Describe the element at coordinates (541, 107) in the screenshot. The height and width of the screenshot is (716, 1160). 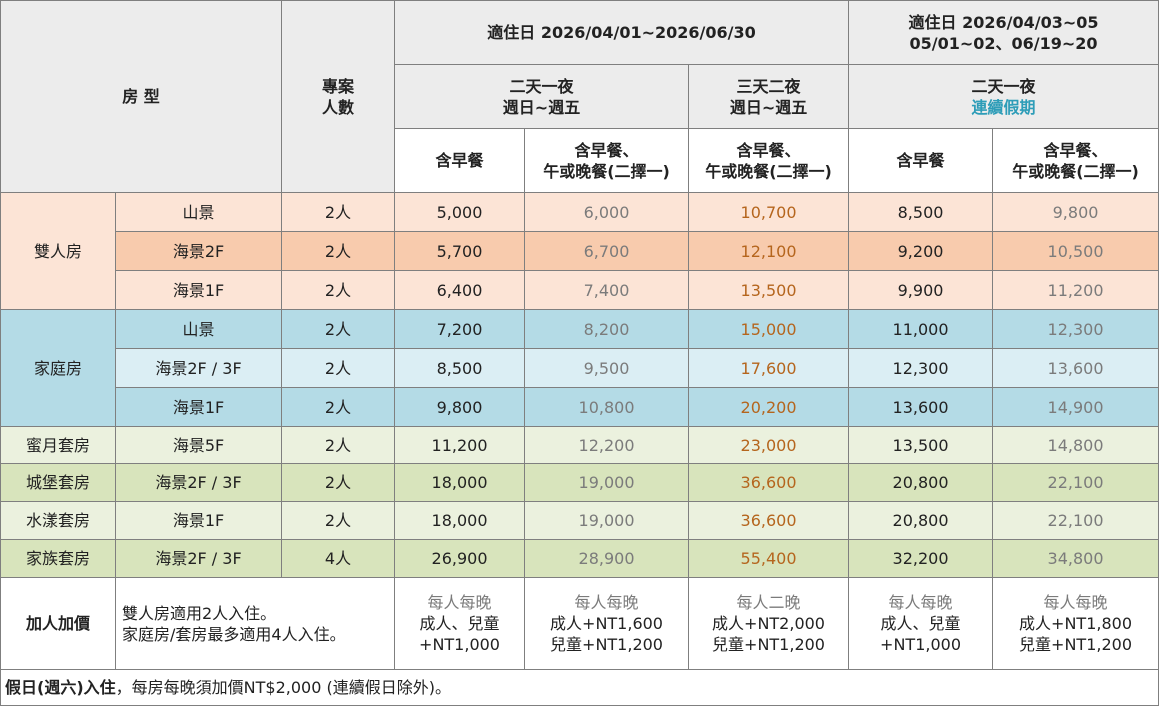
I see `plan-2d1n-line2: 週日~週五` at that location.